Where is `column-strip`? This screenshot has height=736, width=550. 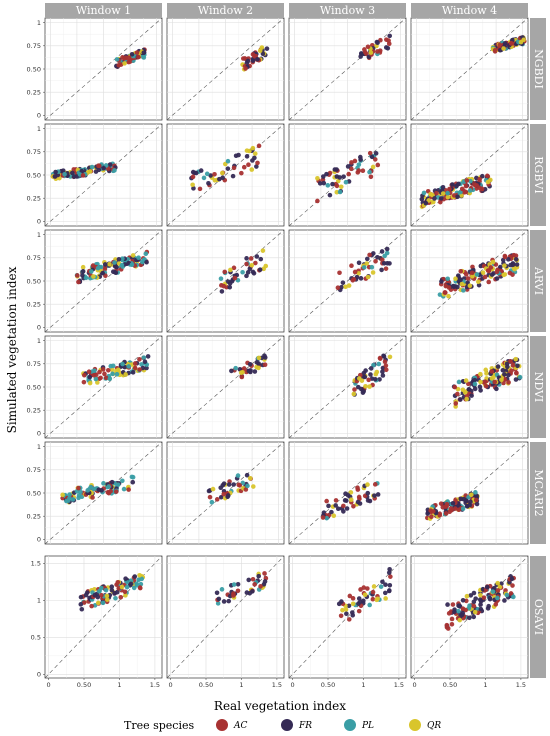
column-strip is located at coordinates (225, 10).